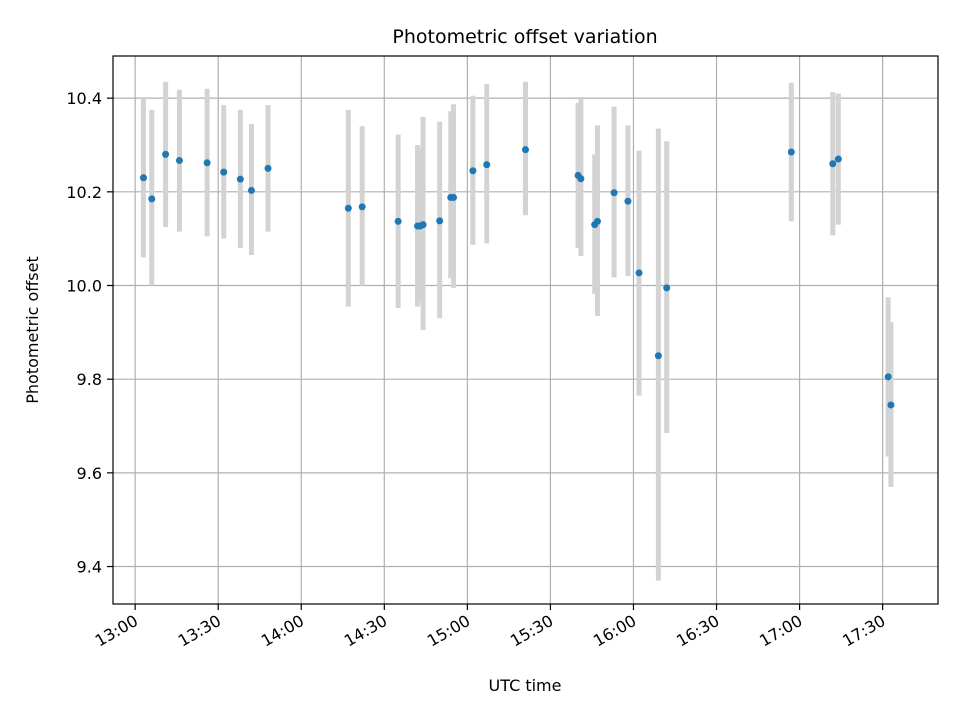  What do you see at coordinates (448, 631) in the screenshot?
I see `x-tick-label: 15:00` at bounding box center [448, 631].